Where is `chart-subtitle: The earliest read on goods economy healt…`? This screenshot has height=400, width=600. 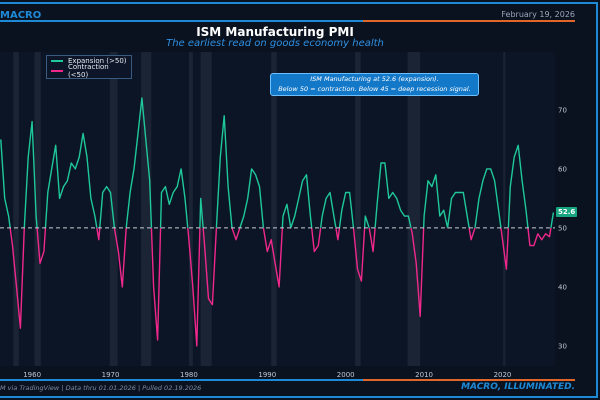
chart-subtitle: The earliest read on goods economy healt… is located at coordinates (275, 43).